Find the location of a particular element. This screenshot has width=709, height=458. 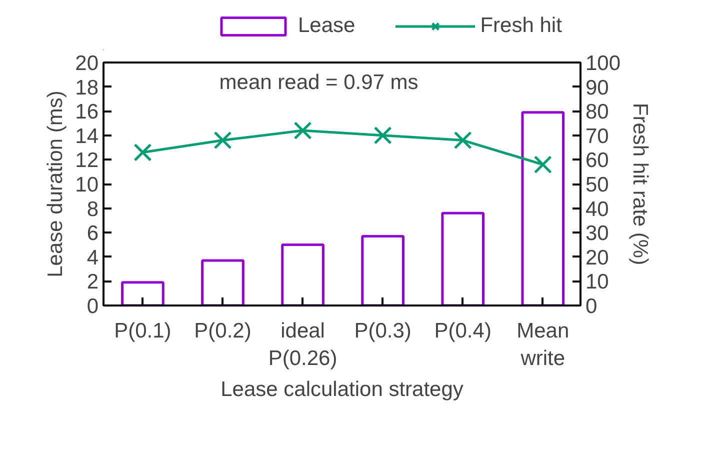

y-tick-label: 20 is located at coordinates (86, 63).